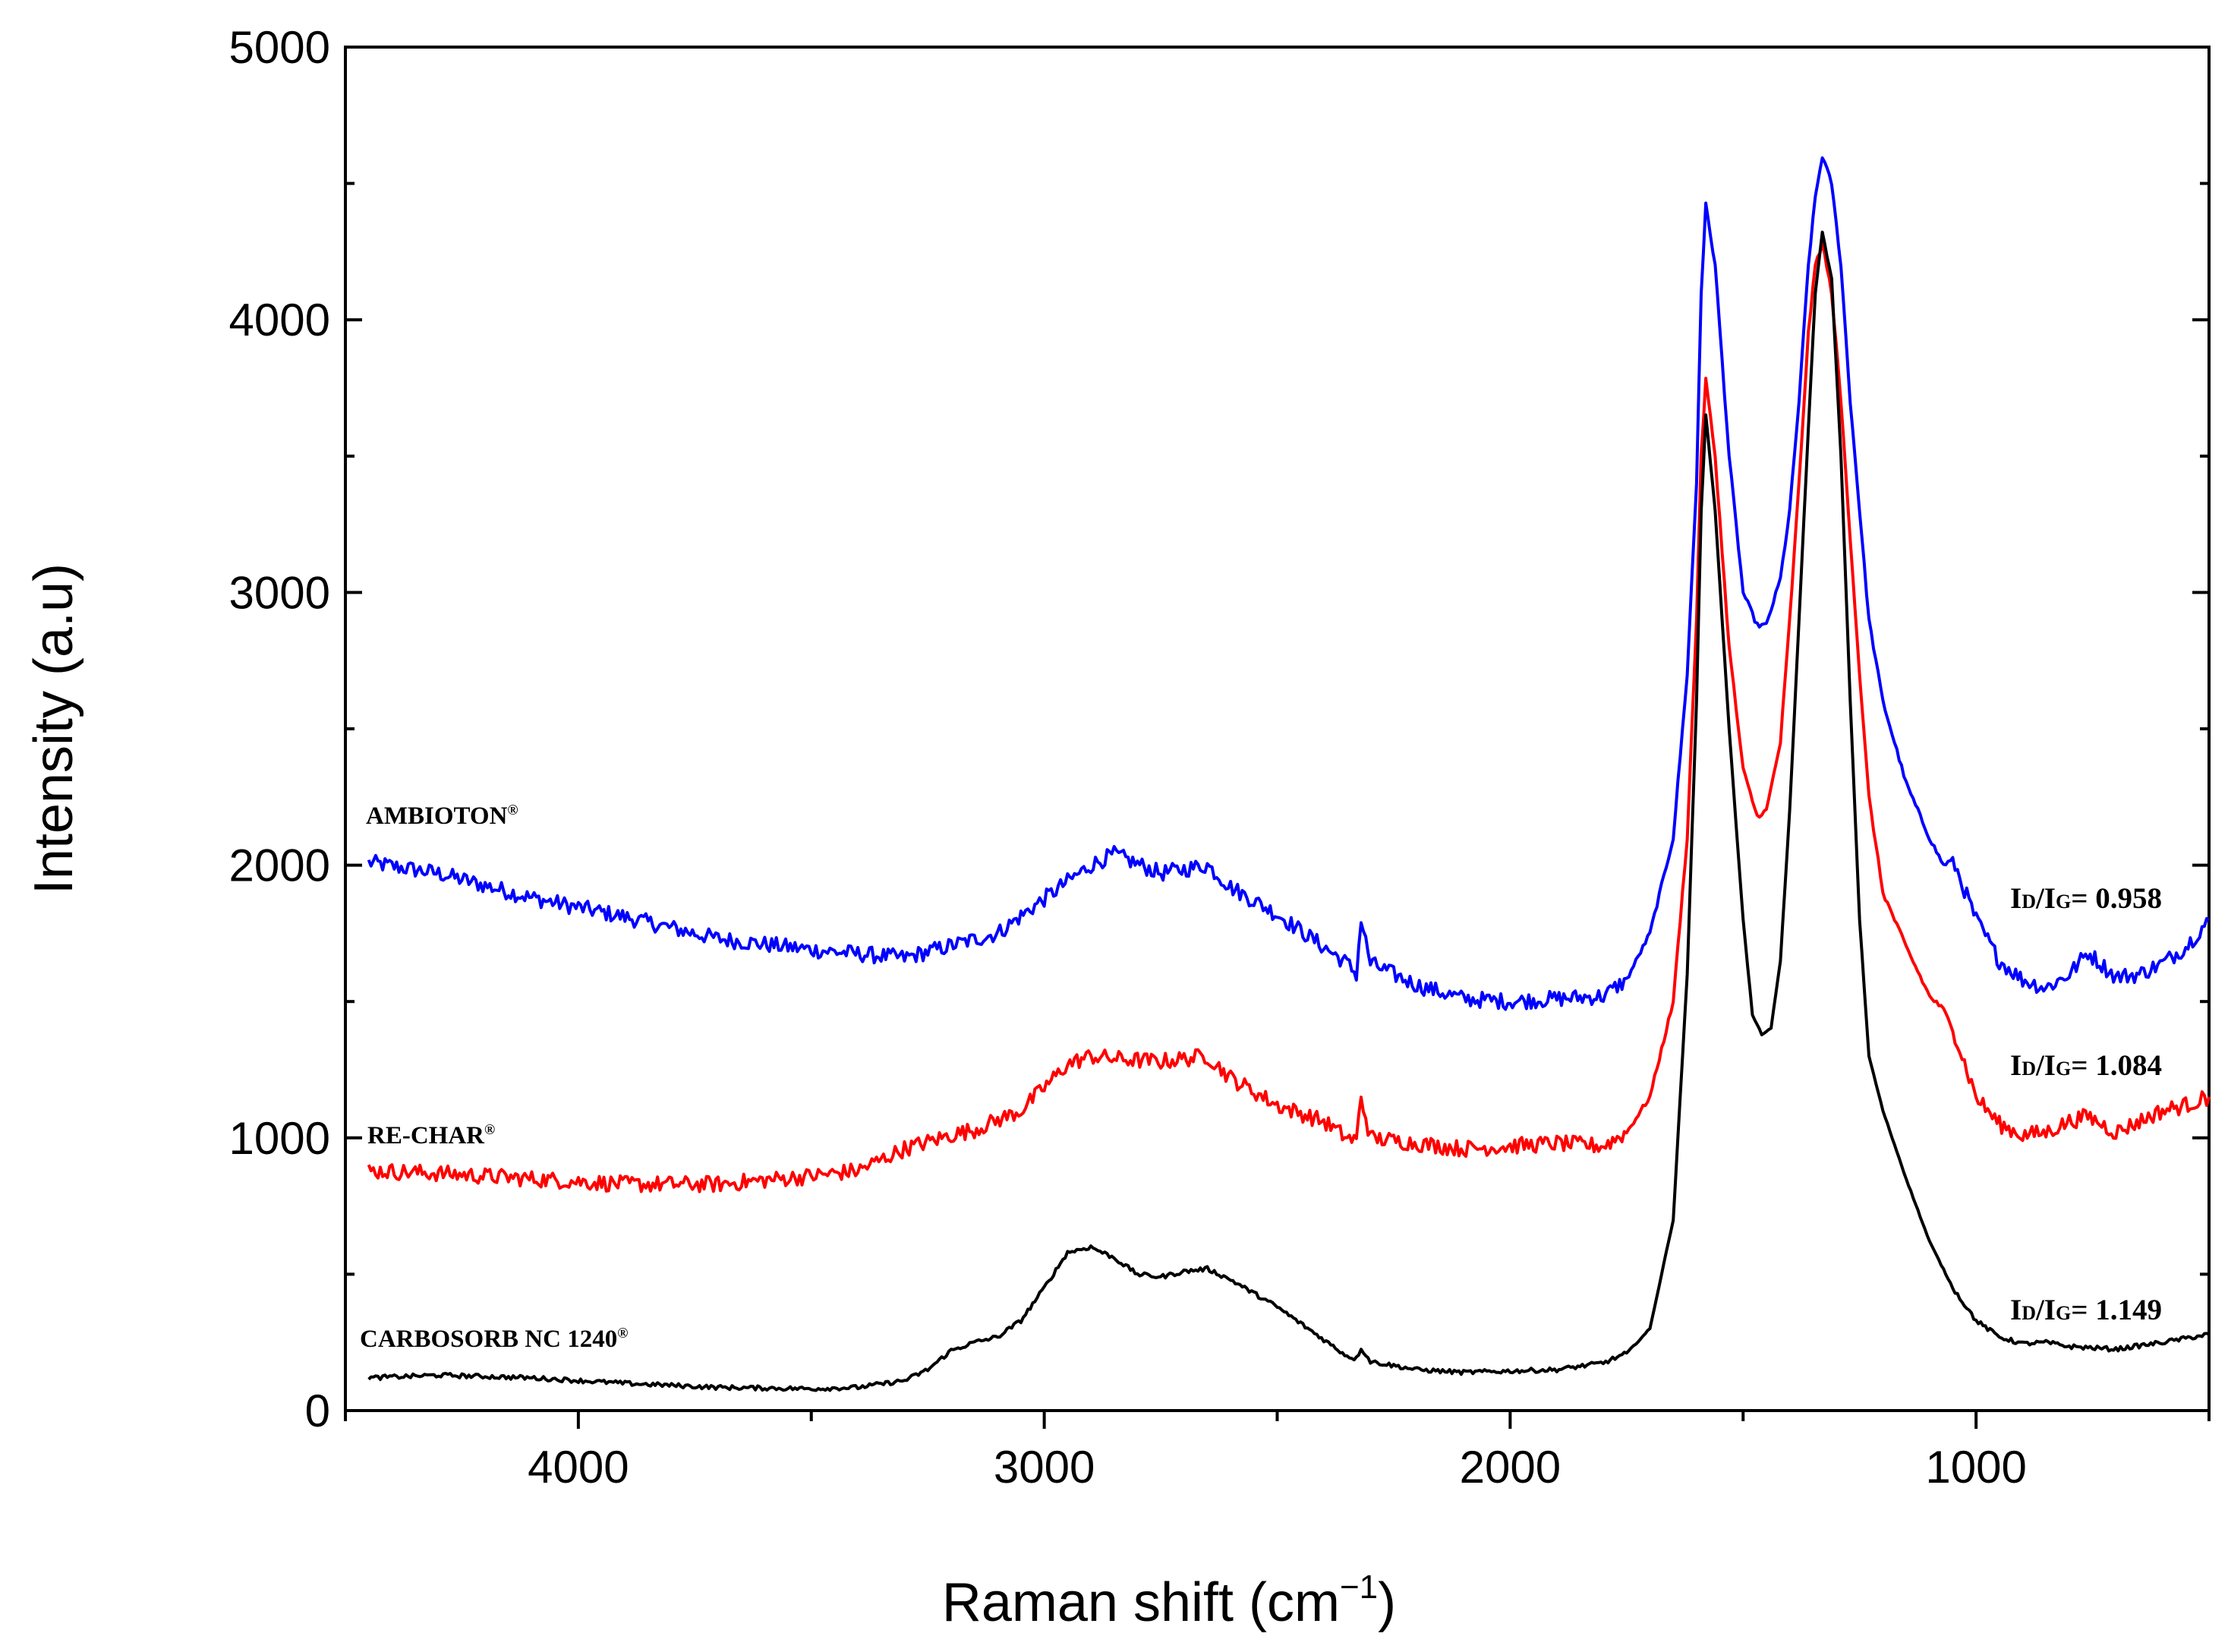 The image size is (2228, 1652). I want to click on label-carbosorb: CARBOSORB NC 1240®, so click(494, 1339).